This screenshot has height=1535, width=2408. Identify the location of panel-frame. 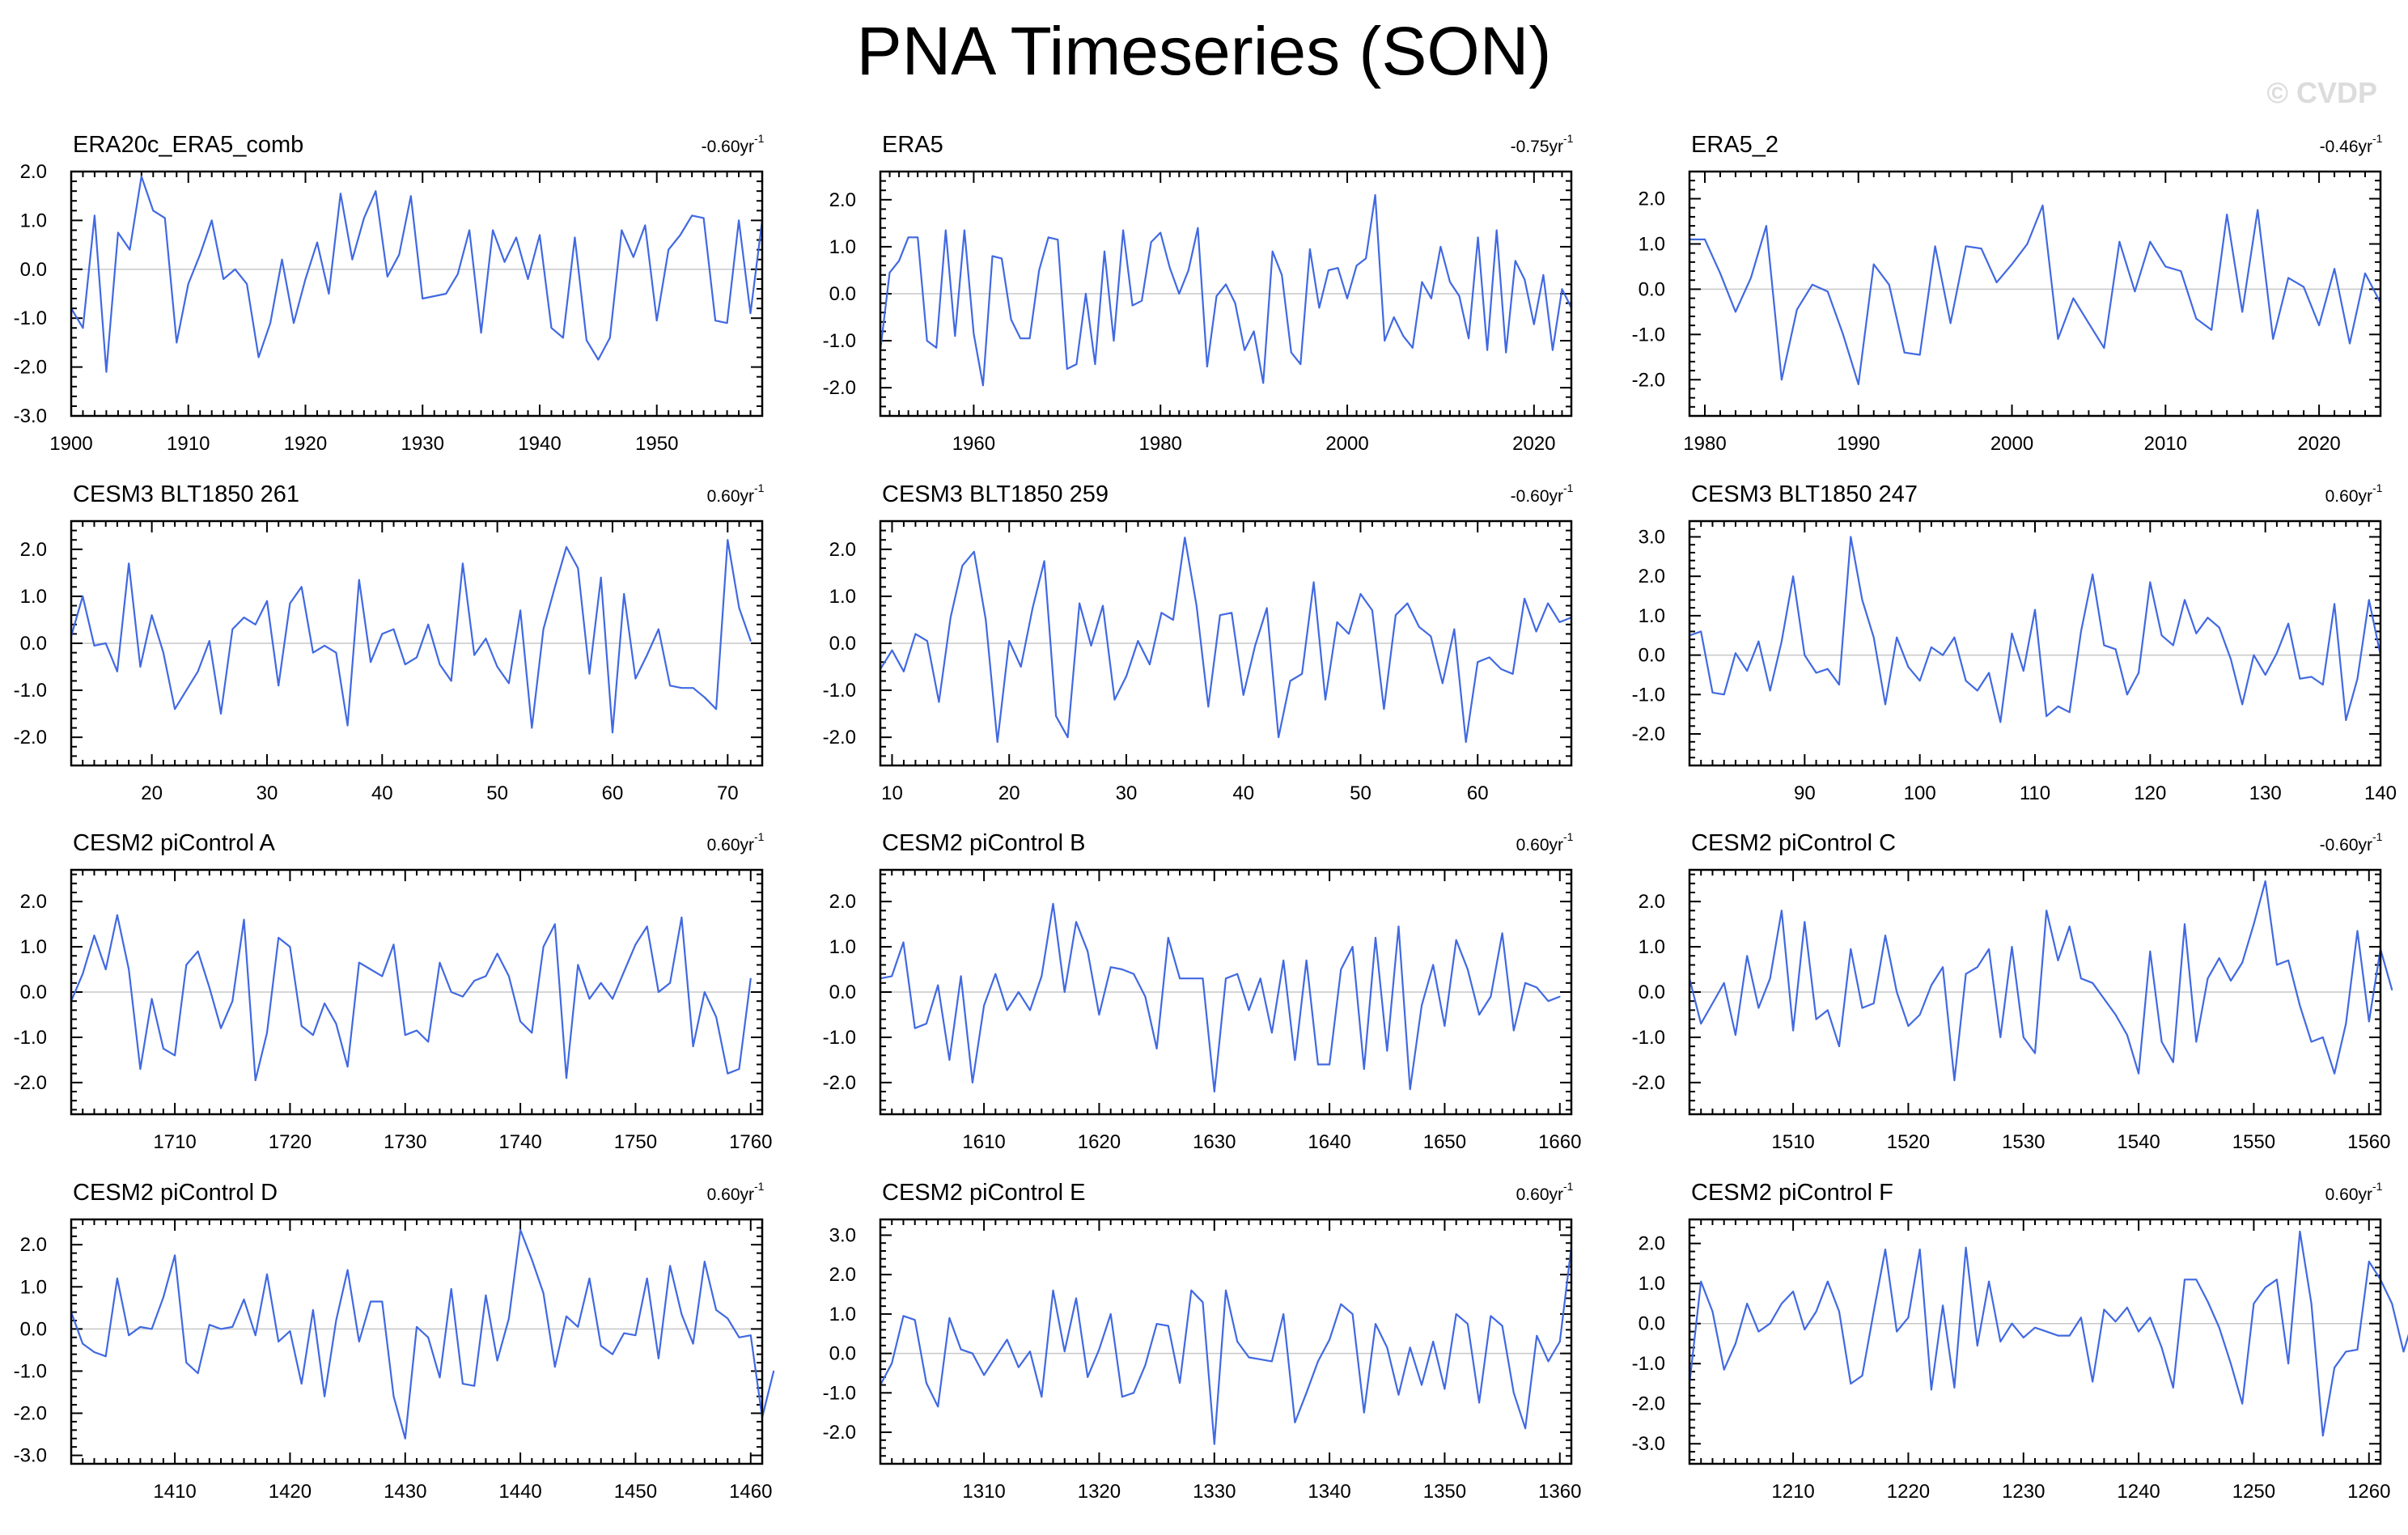
(1226, 643).